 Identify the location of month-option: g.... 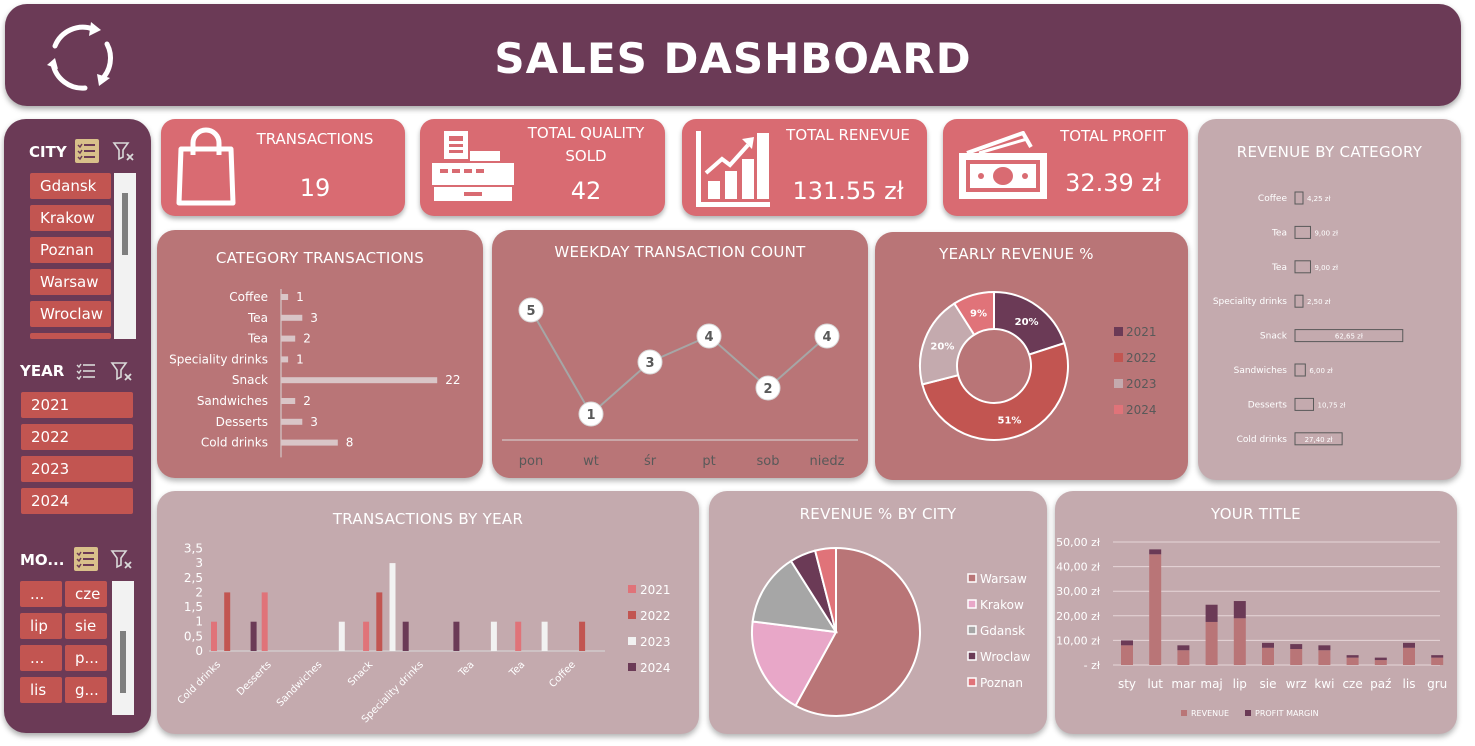
(86, 690).